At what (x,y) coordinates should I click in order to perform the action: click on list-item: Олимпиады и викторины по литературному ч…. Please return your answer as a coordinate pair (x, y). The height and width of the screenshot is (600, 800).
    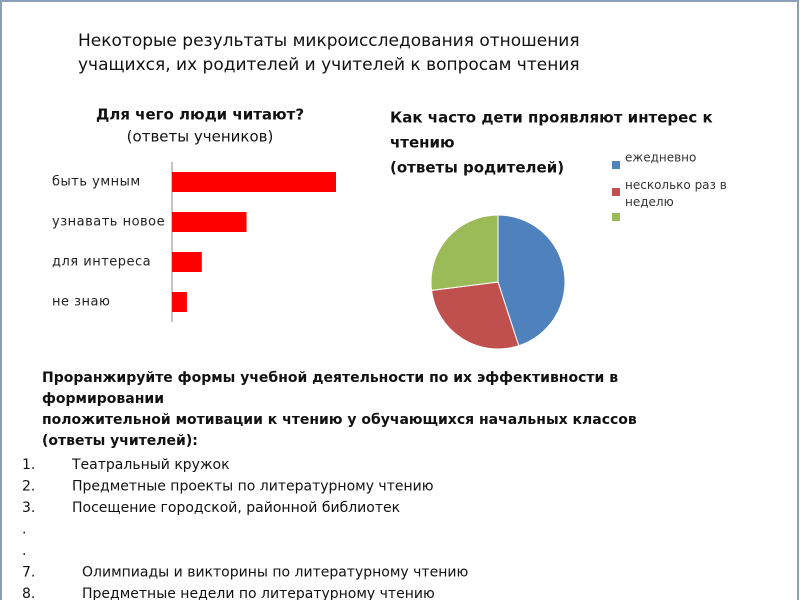
    Looking at the image, I should click on (275, 573).